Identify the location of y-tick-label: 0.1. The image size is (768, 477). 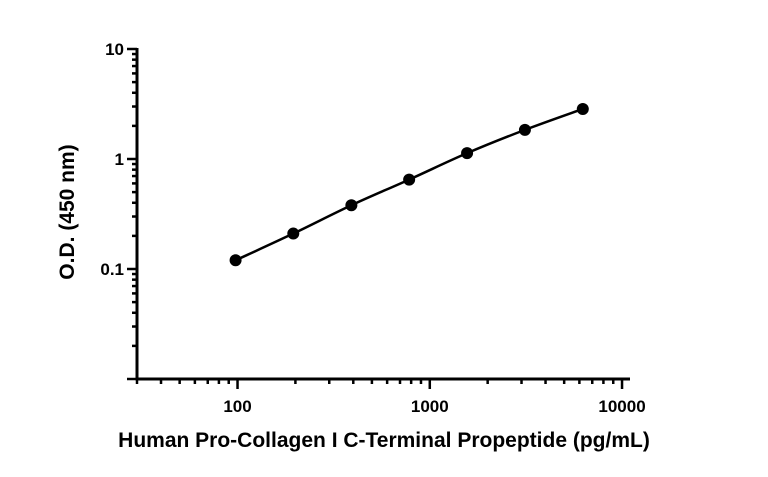
(112, 269).